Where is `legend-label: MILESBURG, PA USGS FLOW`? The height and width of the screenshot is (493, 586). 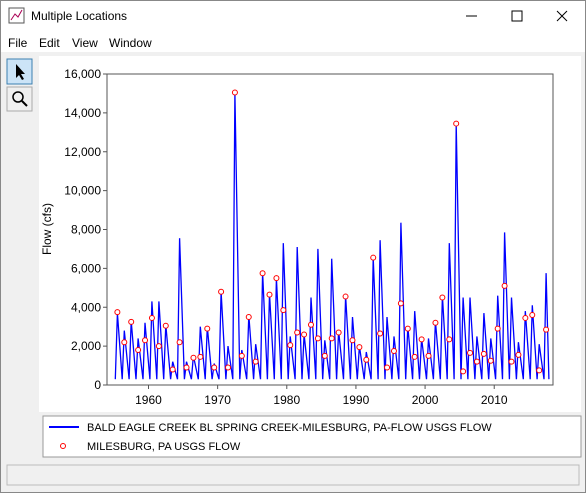
legend-label: MILESBURG, PA USGS FLOW is located at coordinates (164, 447).